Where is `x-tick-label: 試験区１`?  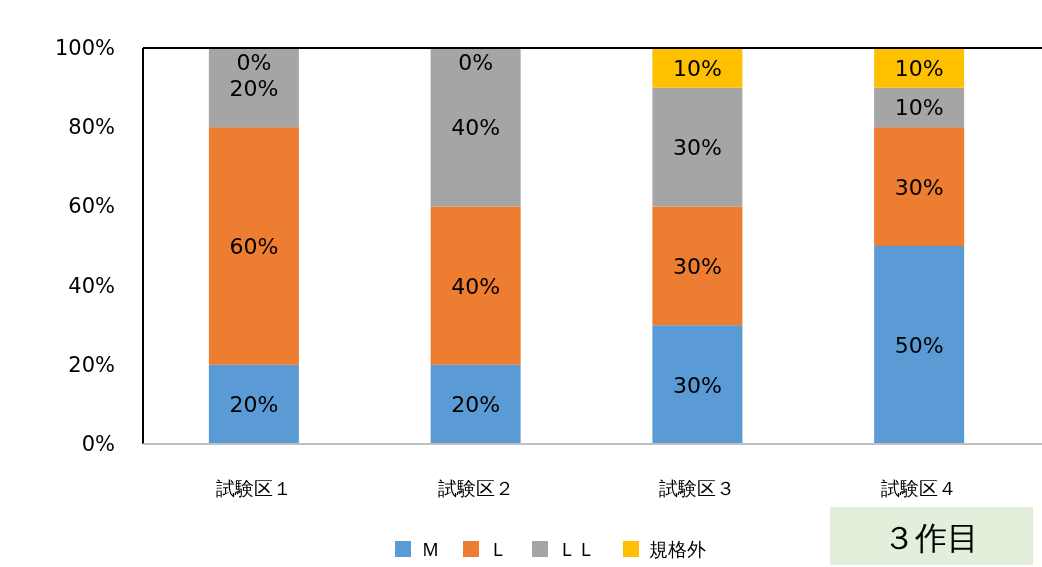
x-tick-label: 試験区１ is located at coordinates (253, 488).